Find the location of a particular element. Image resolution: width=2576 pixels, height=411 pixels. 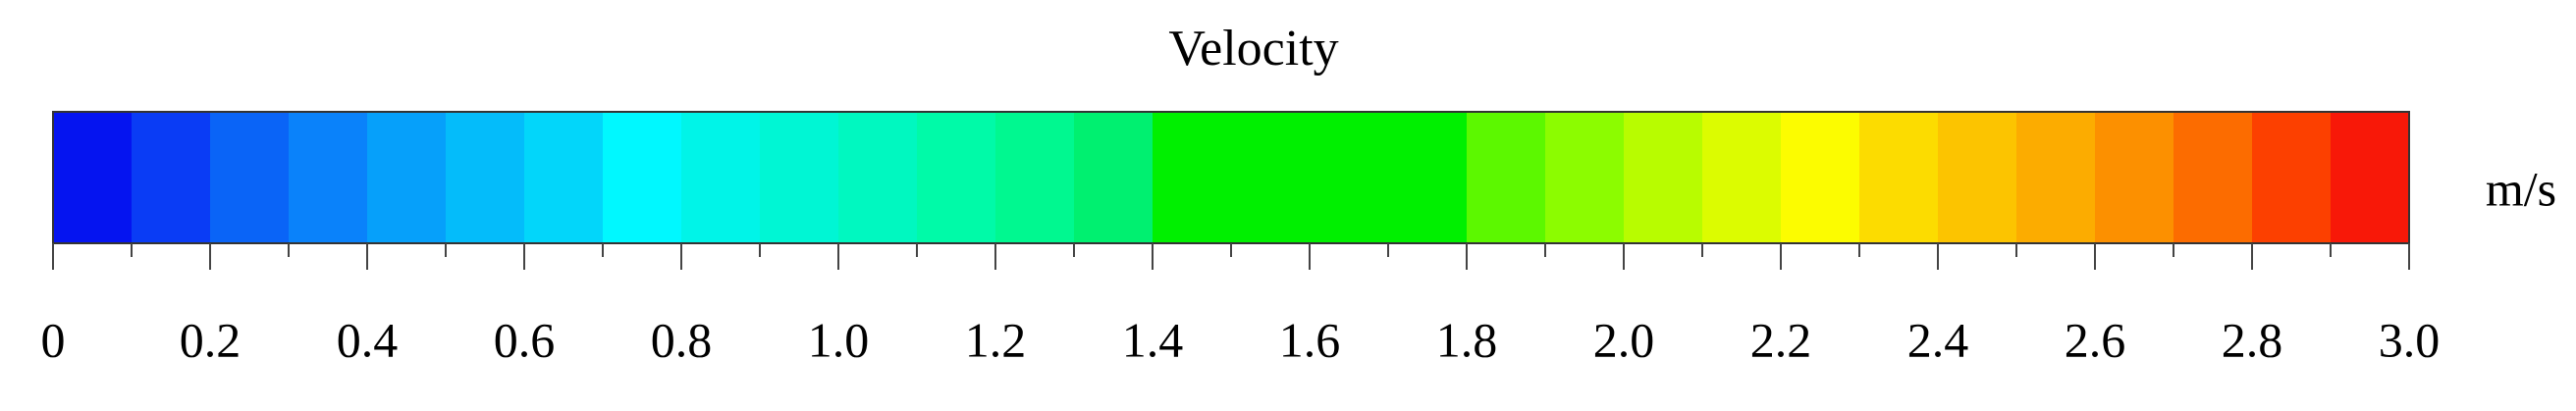

x-tick-label: 1.2 is located at coordinates (996, 339).